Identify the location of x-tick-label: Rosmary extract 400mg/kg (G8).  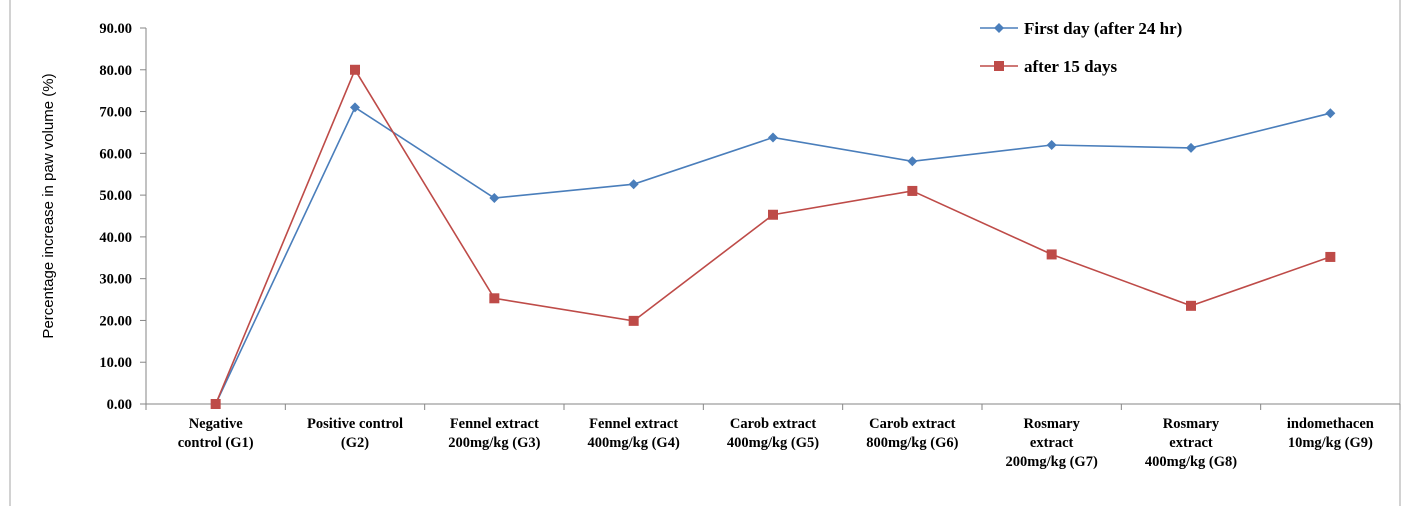
(1191, 443).